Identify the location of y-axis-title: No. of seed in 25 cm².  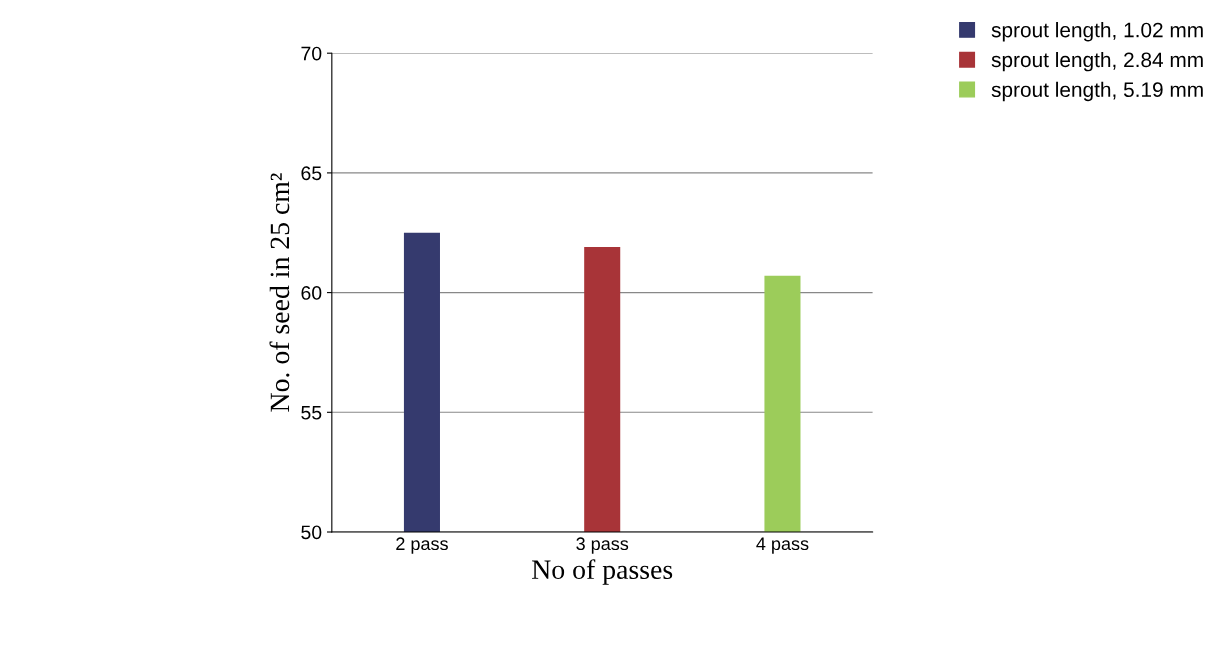
(279, 292).